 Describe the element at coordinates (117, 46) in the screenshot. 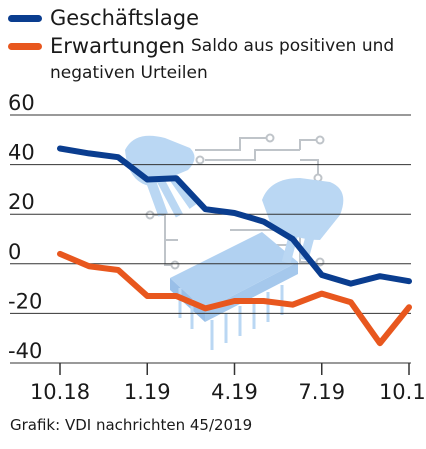

I see `legend-label-erwartungen: Erwartungen` at that location.